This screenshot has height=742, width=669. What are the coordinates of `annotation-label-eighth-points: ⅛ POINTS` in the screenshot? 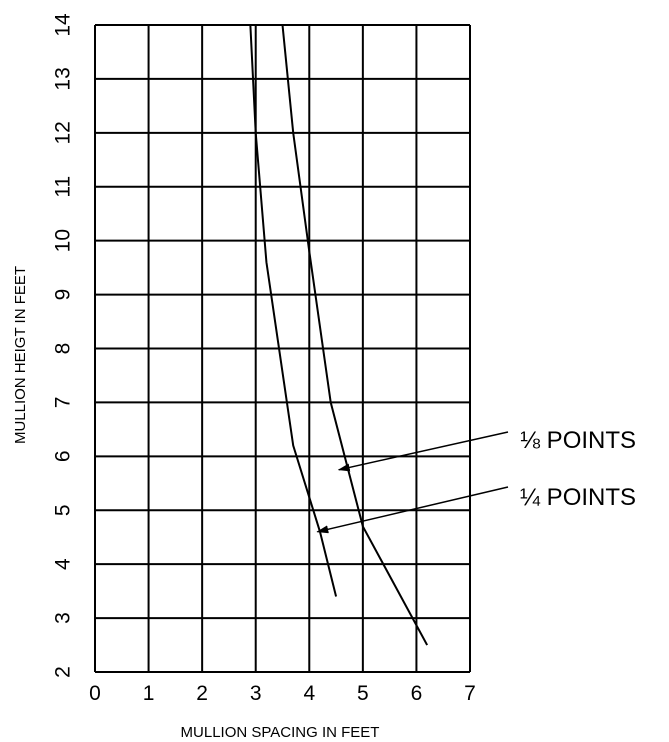 It's located at (578, 440).